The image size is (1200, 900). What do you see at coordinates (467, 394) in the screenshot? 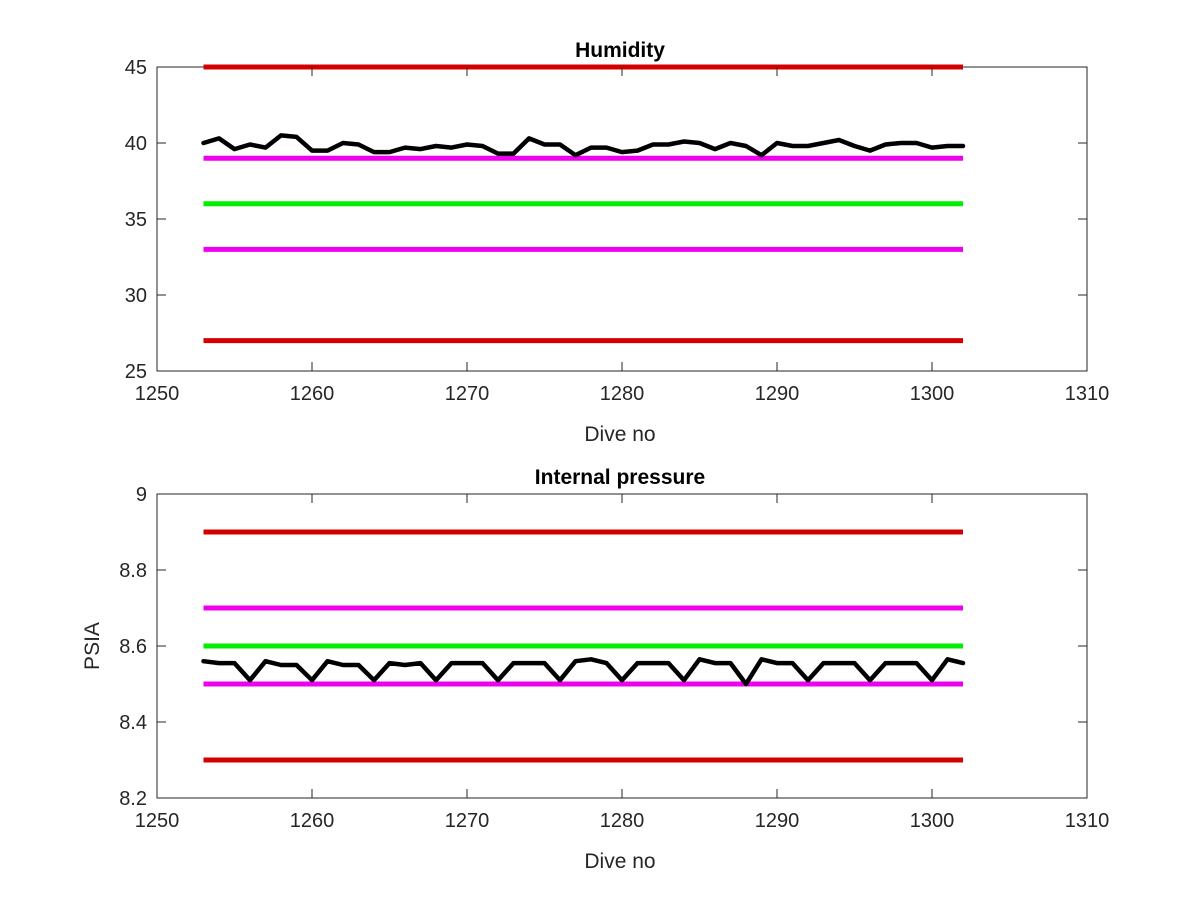
I see `humidity-x-tick-label: 1270` at bounding box center [467, 394].